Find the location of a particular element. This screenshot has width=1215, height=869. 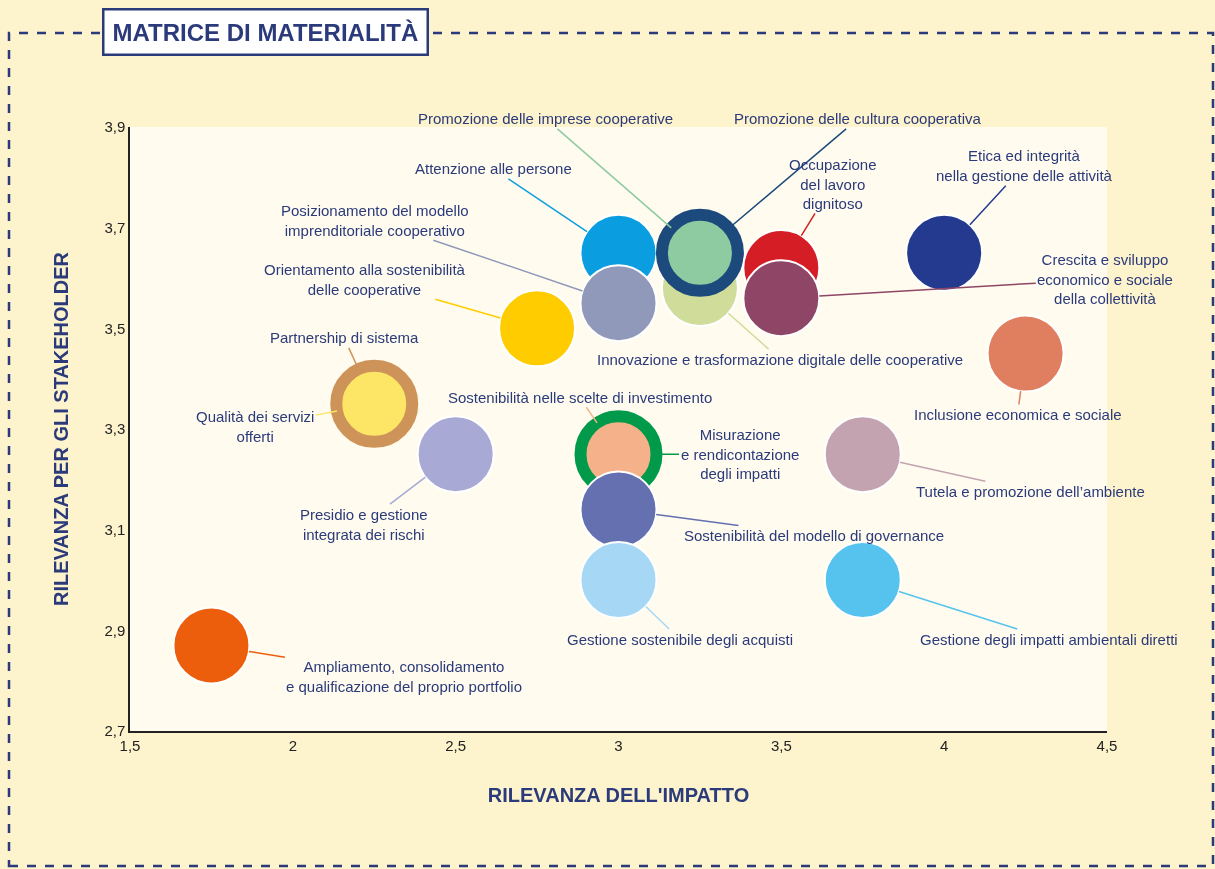

annotation: Posizionamento del modello imprenditoriale cooperativo is located at coordinates (375, 220).